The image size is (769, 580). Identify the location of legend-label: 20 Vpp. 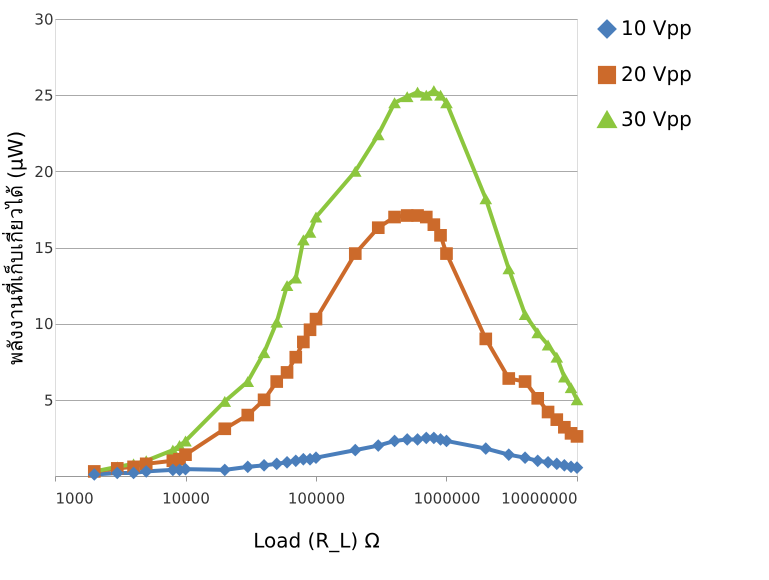
(656, 74).